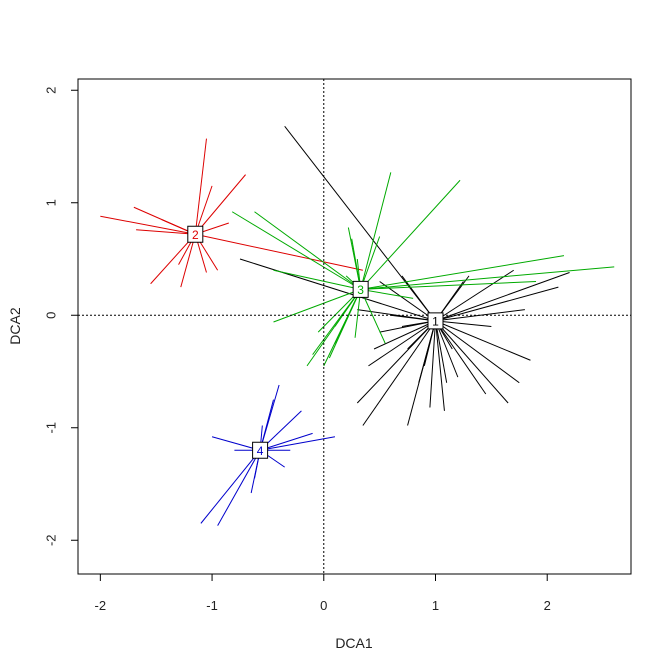 The image size is (672, 672). Describe the element at coordinates (50, 90) in the screenshot. I see `y-tick-label-4: 2` at that location.